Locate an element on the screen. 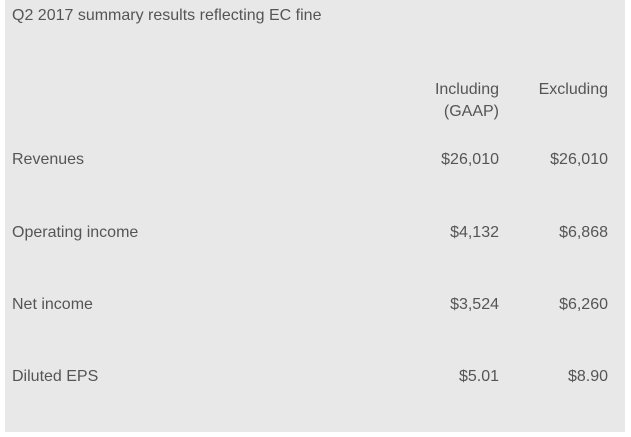 The width and height of the screenshot is (631, 437). row-label: Operating income is located at coordinates (75, 232).